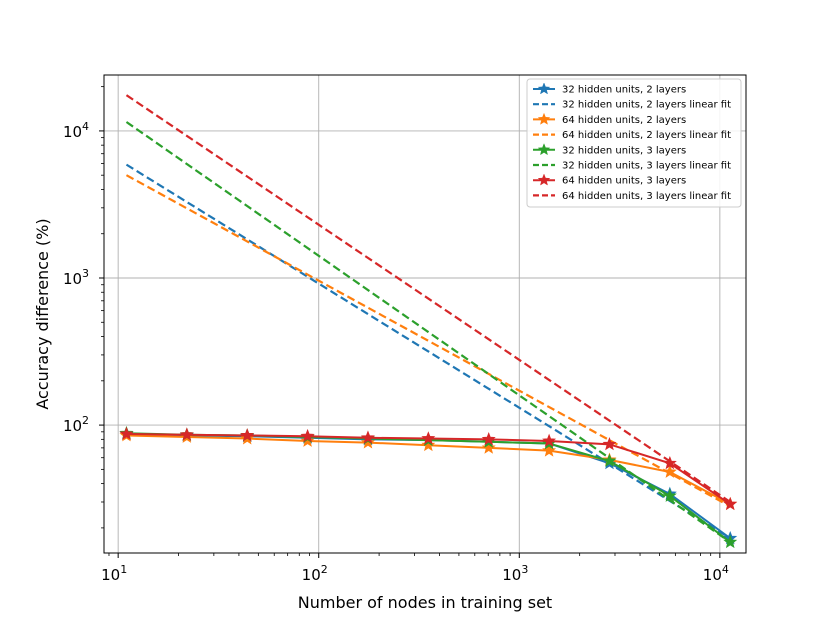 Image resolution: width=830 pixels, height=623 pixels. Describe the element at coordinates (624, 181) in the screenshot. I see `legend-entry-label: 64 hidden units, 3 layers` at that location.